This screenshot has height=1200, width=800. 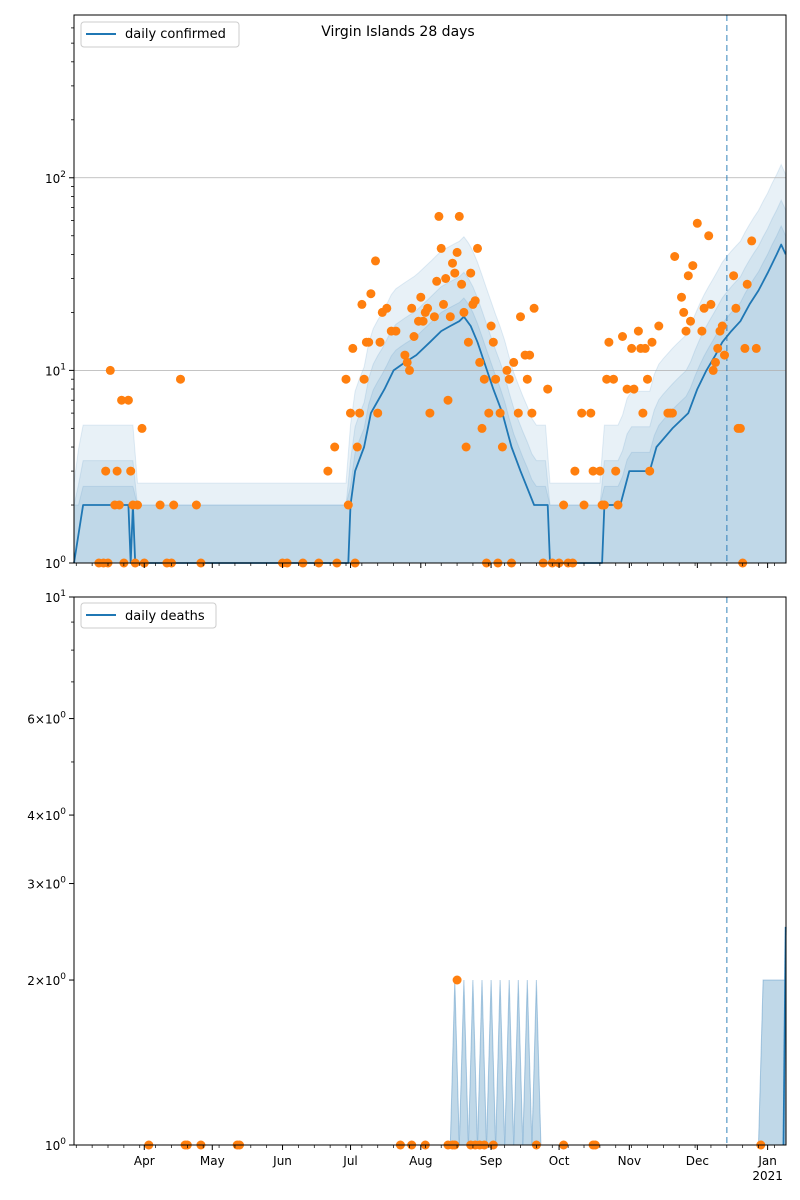 I want to click on confirmed-legend: daily confirmed, so click(x=160, y=34).